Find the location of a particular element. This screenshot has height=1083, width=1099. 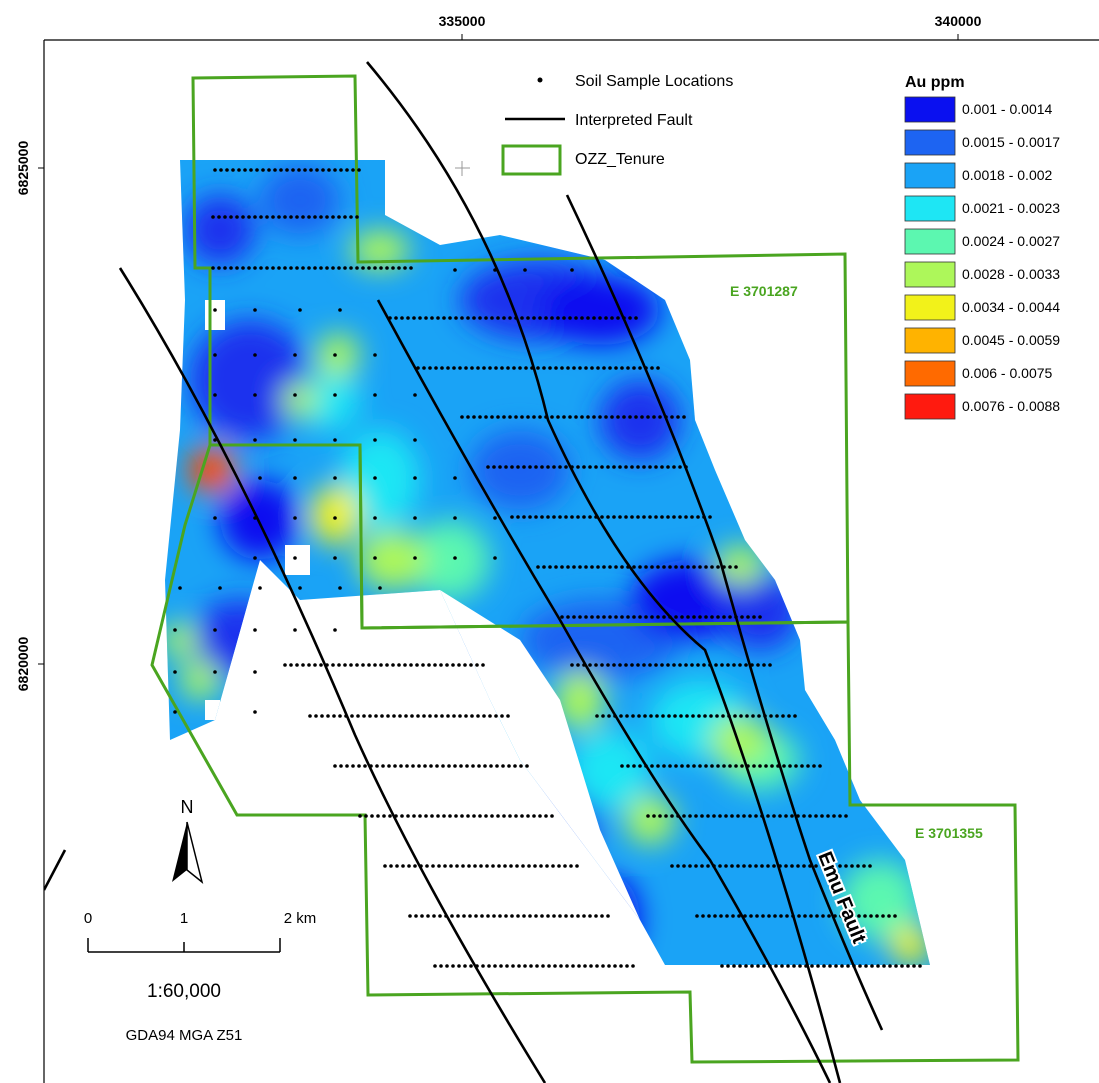

au-legend-label-7: 0.0045 - 0.0059 is located at coordinates (1011, 340).